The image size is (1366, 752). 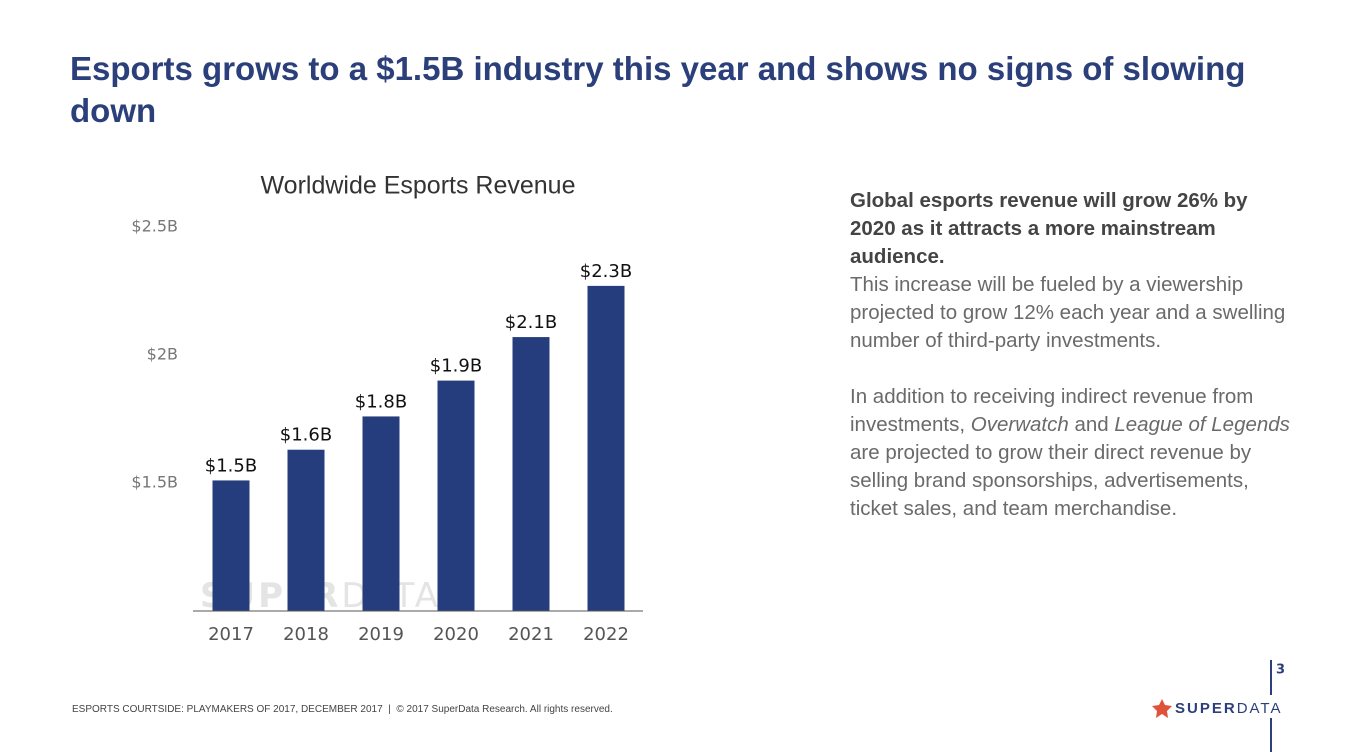 What do you see at coordinates (606, 634) in the screenshot?
I see `x-tick-label: 2022` at bounding box center [606, 634].